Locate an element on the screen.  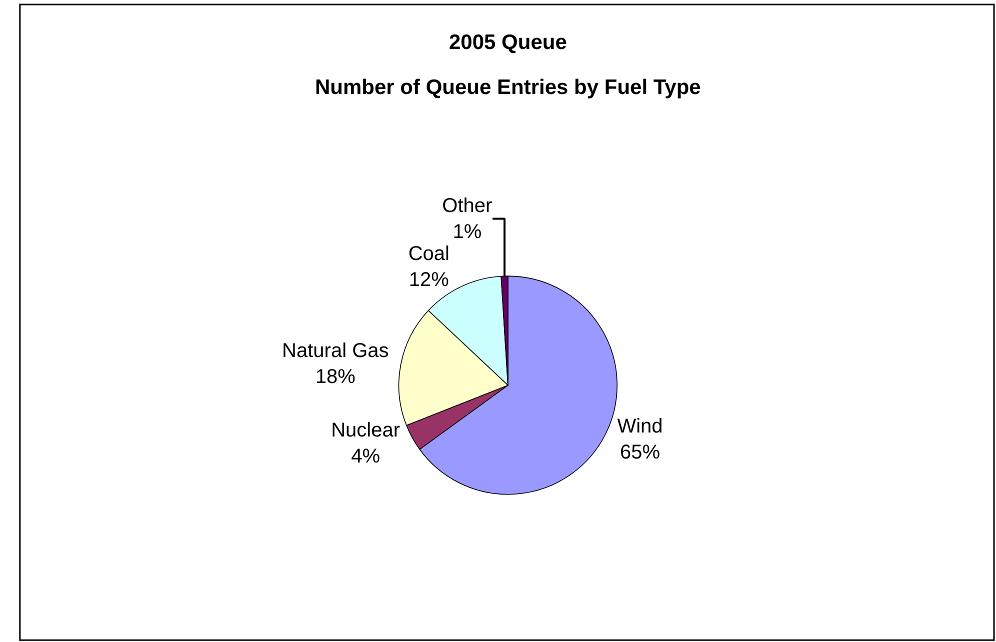
chart-title: 2005 Queue is located at coordinates (508, 42).